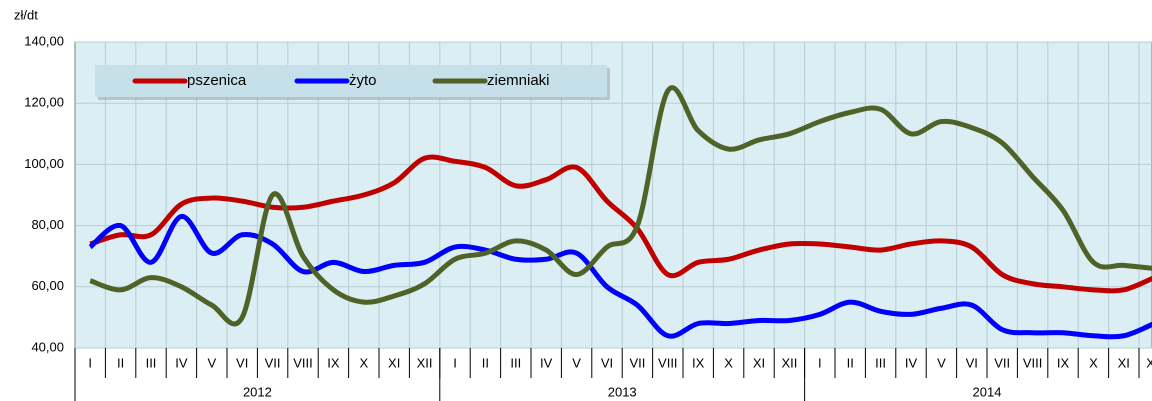 Image resolution: width=1152 pixels, height=401 pixels. I want to click on y-unit: zł/dt, so click(26, 14).